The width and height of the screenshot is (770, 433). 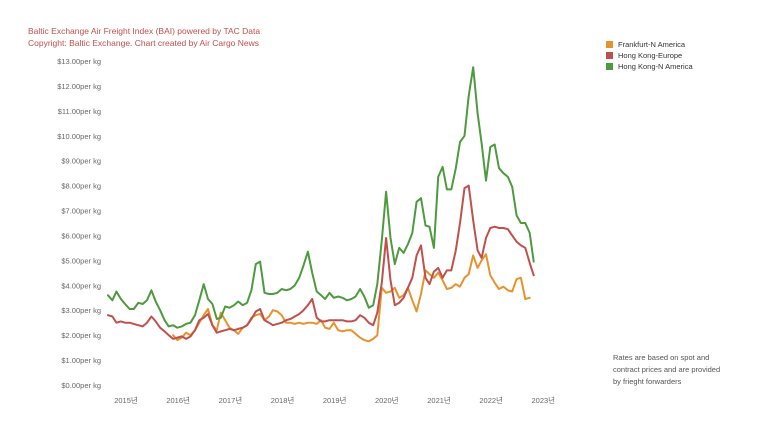 I want to click on legend-label: Hong Kong-Europe, so click(x=650, y=55).